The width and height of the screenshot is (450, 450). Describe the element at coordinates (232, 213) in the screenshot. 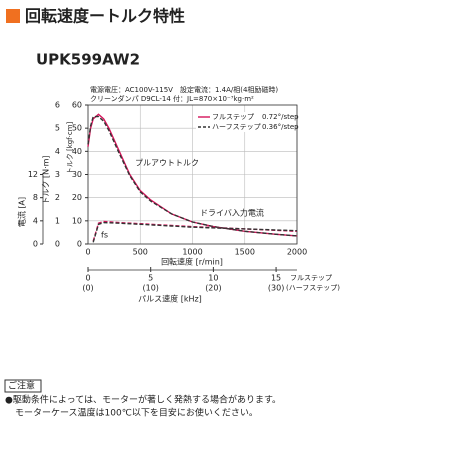

I see `annotation: ドライバ入力電流` at that location.